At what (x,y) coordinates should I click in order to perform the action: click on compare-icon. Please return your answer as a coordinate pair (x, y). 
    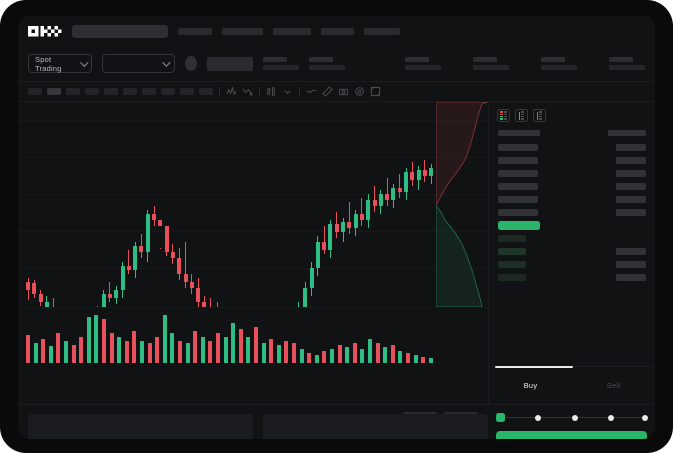
    Looking at the image, I should click on (247, 91).